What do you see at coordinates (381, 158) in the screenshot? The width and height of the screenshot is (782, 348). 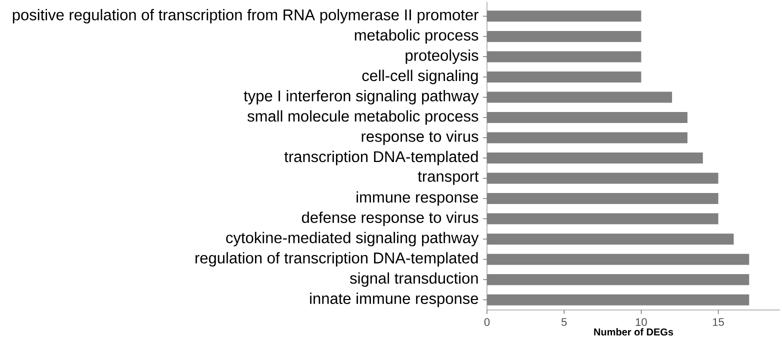 I see `y-tick-label: transcription DNA-templated` at bounding box center [381, 158].